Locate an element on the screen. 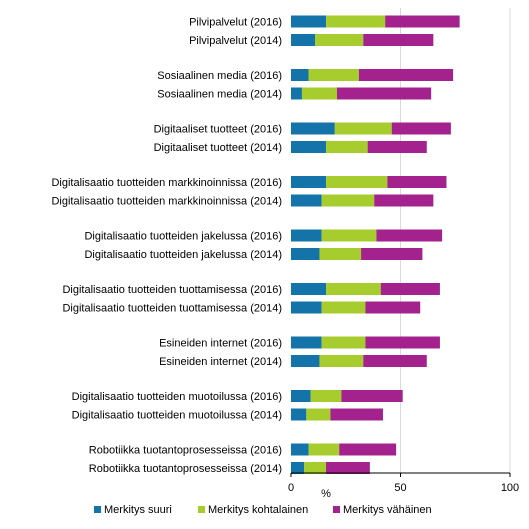 The height and width of the screenshot is (529, 529). category-label: Sosiaalinen media (2014) is located at coordinates (219, 95).